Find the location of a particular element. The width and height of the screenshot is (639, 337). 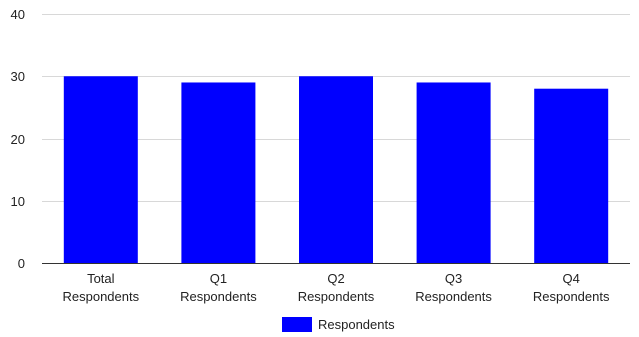

y-tick-label: 30 is located at coordinates (18, 76).